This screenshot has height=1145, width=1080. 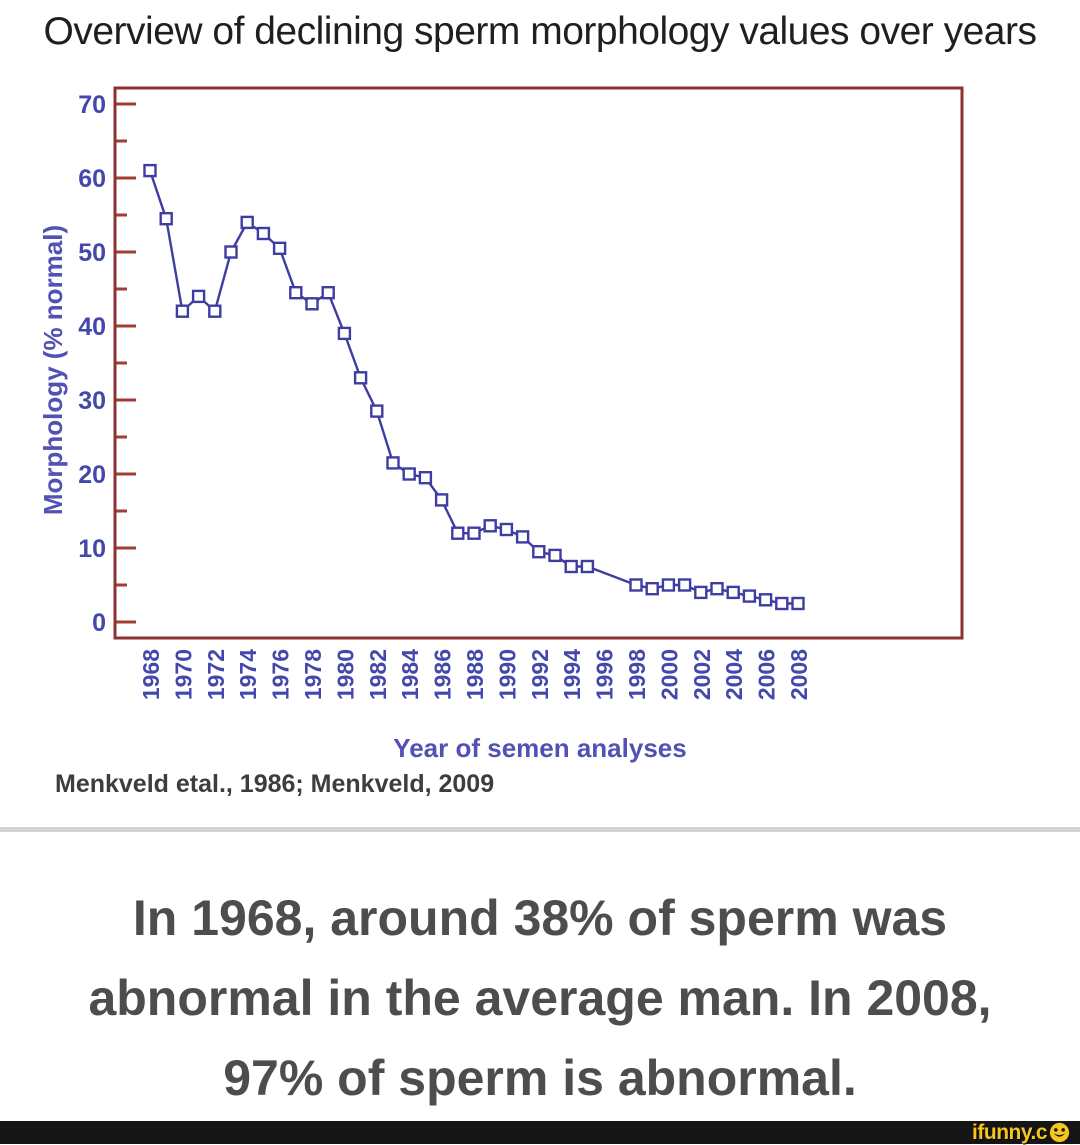 What do you see at coordinates (216, 674) in the screenshot?
I see `x-tick-label: 1972` at bounding box center [216, 674].